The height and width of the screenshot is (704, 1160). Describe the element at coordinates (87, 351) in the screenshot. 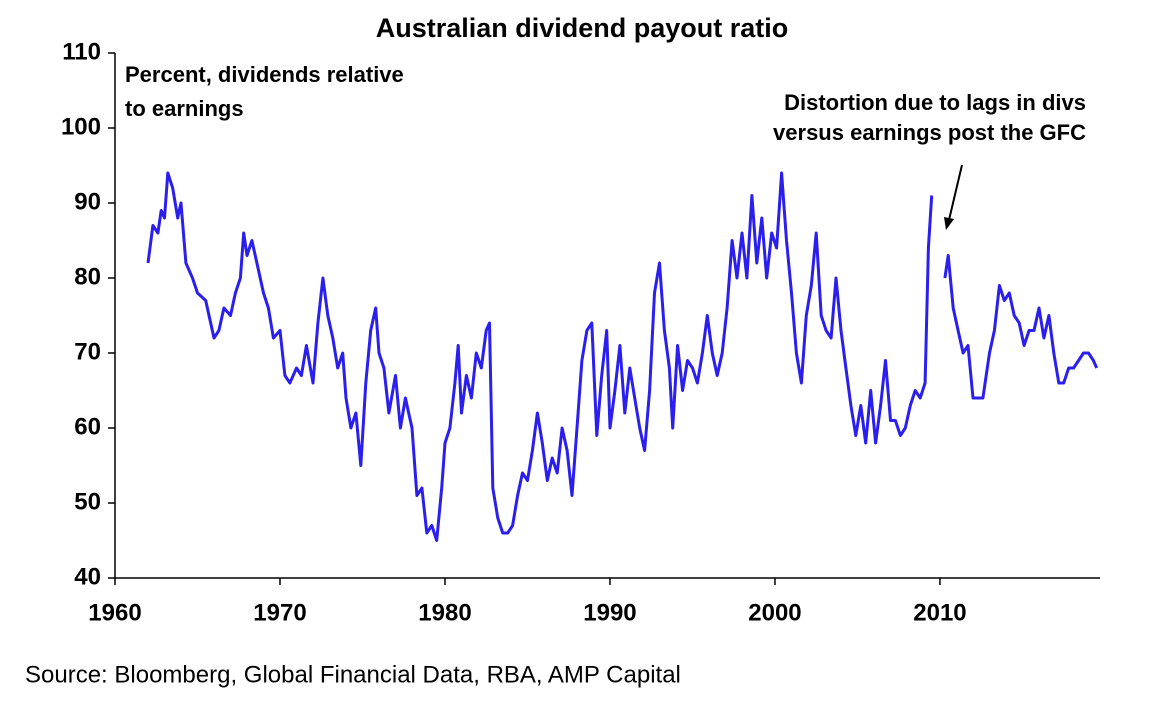

I see `y-tick-label: 70` at that location.